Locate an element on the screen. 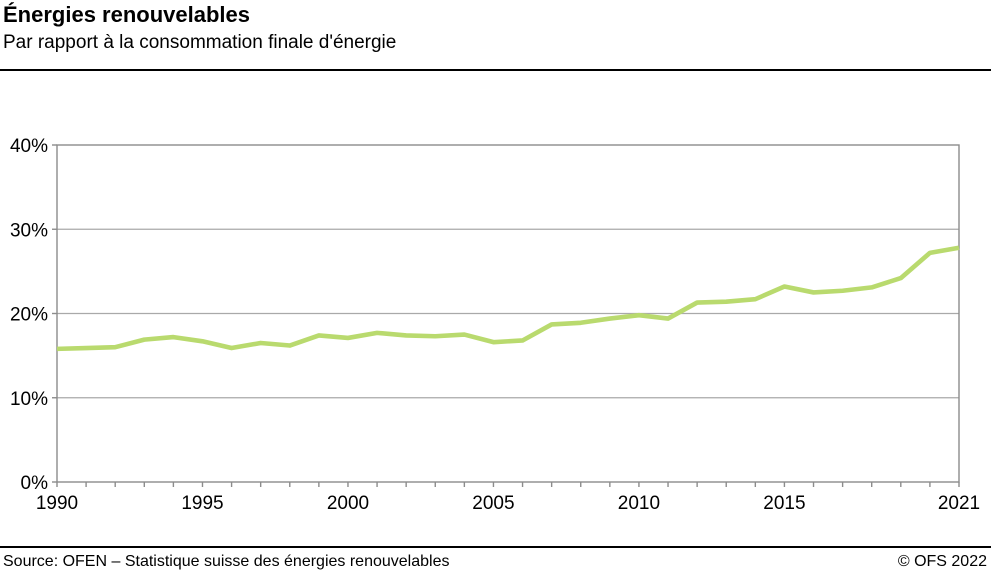  footer-divider is located at coordinates (495, 547).